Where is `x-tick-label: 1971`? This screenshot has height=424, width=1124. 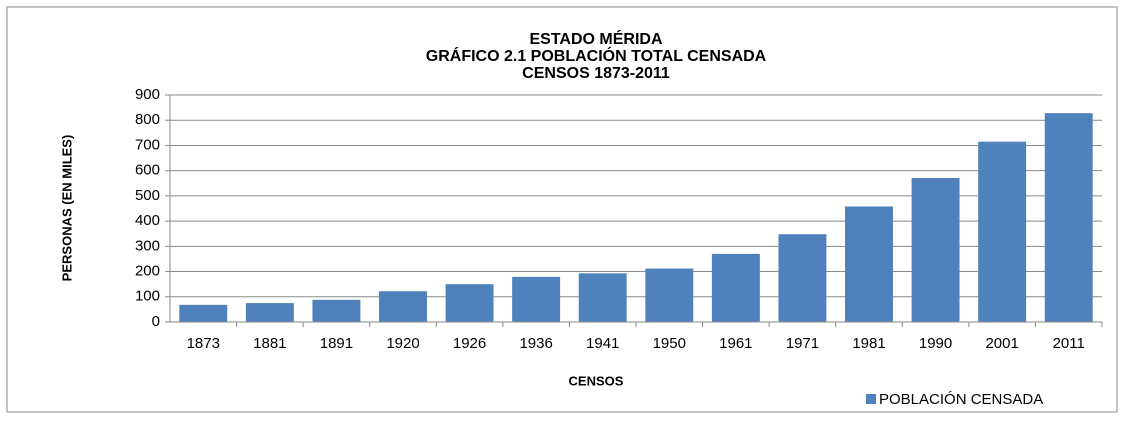 x-tick-label: 1971 is located at coordinates (802, 343).